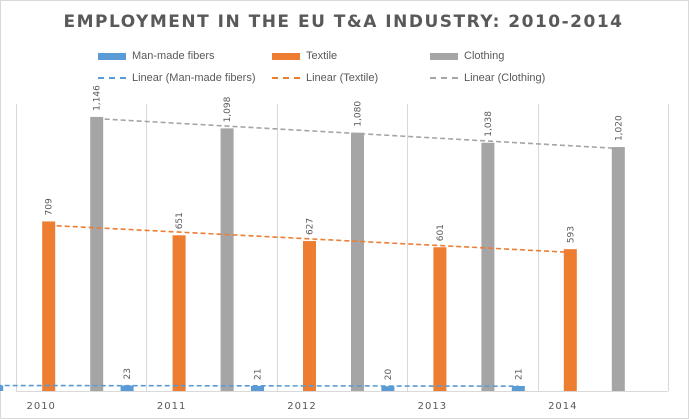  I want to click on legend-dash-linear-man-made-fibers, so click(112, 78).